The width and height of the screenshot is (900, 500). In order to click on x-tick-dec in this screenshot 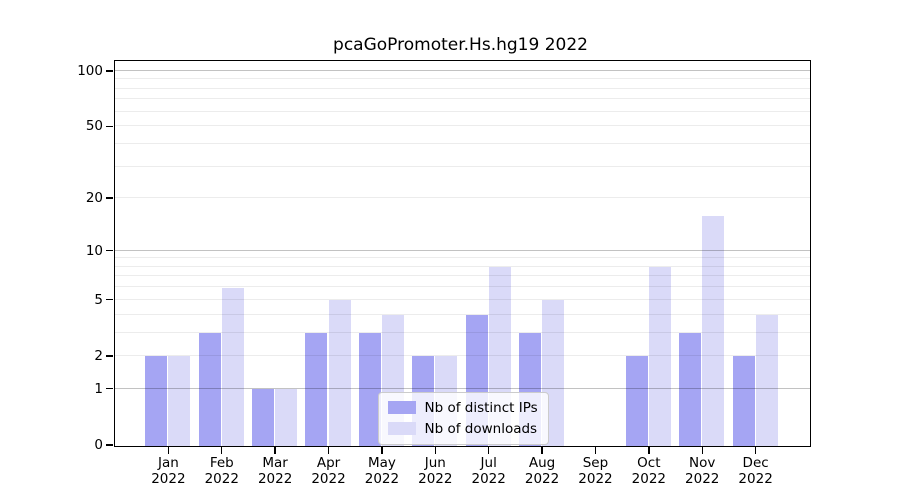, I will do `click(755, 450)`.